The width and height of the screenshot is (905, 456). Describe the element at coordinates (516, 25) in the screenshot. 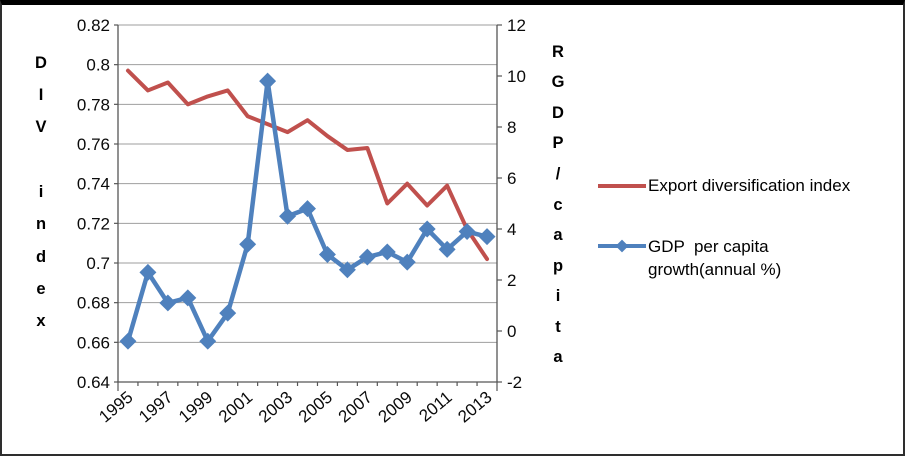

I see `secondary-y-axis-tick-label: 12` at that location.